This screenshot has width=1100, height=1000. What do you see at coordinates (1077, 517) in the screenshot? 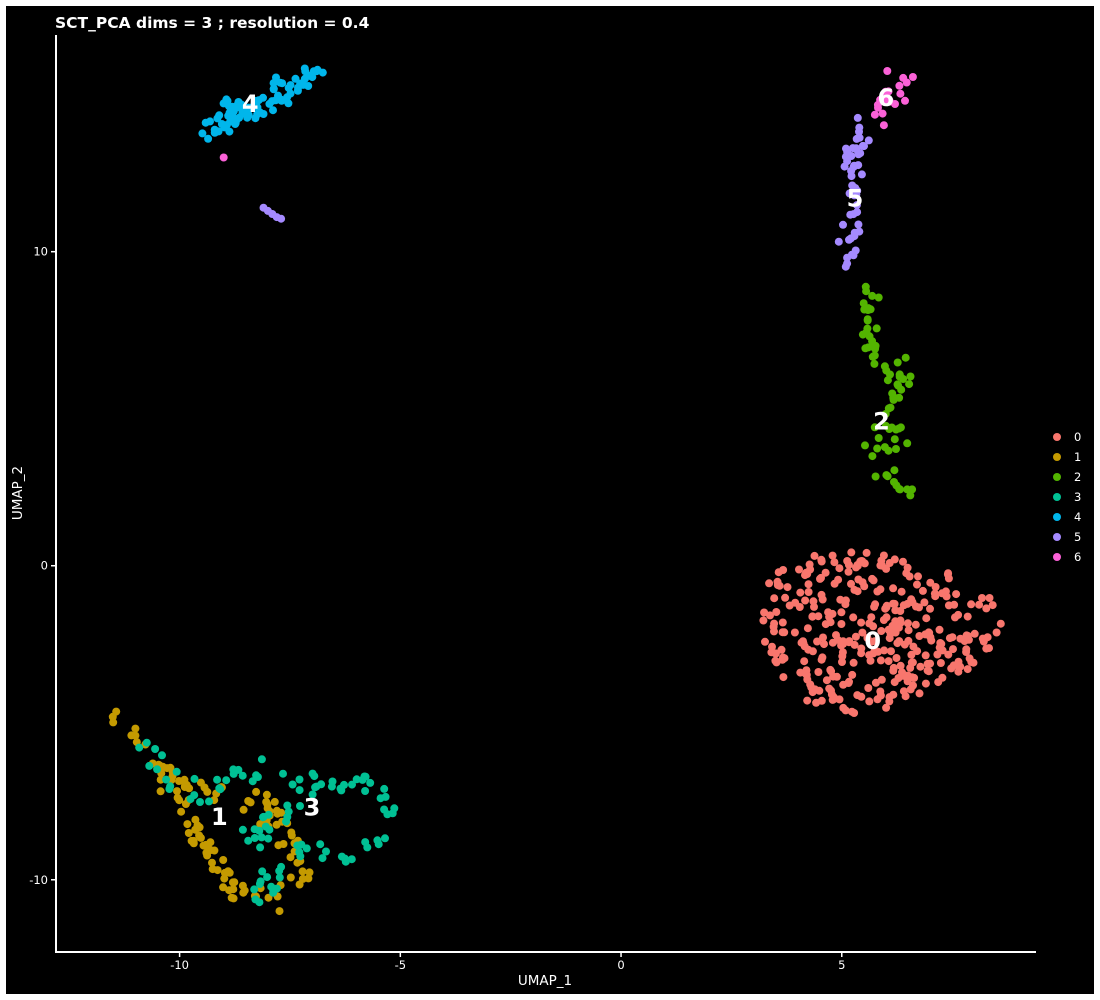
I see `legend-label-4: 4` at bounding box center [1077, 517].